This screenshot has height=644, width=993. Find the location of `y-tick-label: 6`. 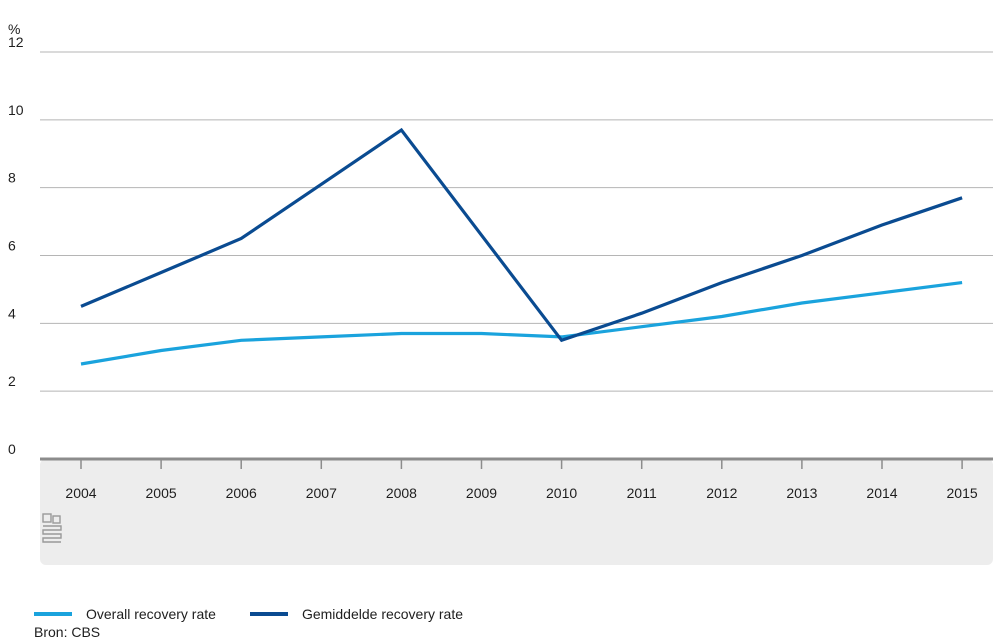

y-tick-label: 6 is located at coordinates (12, 246).